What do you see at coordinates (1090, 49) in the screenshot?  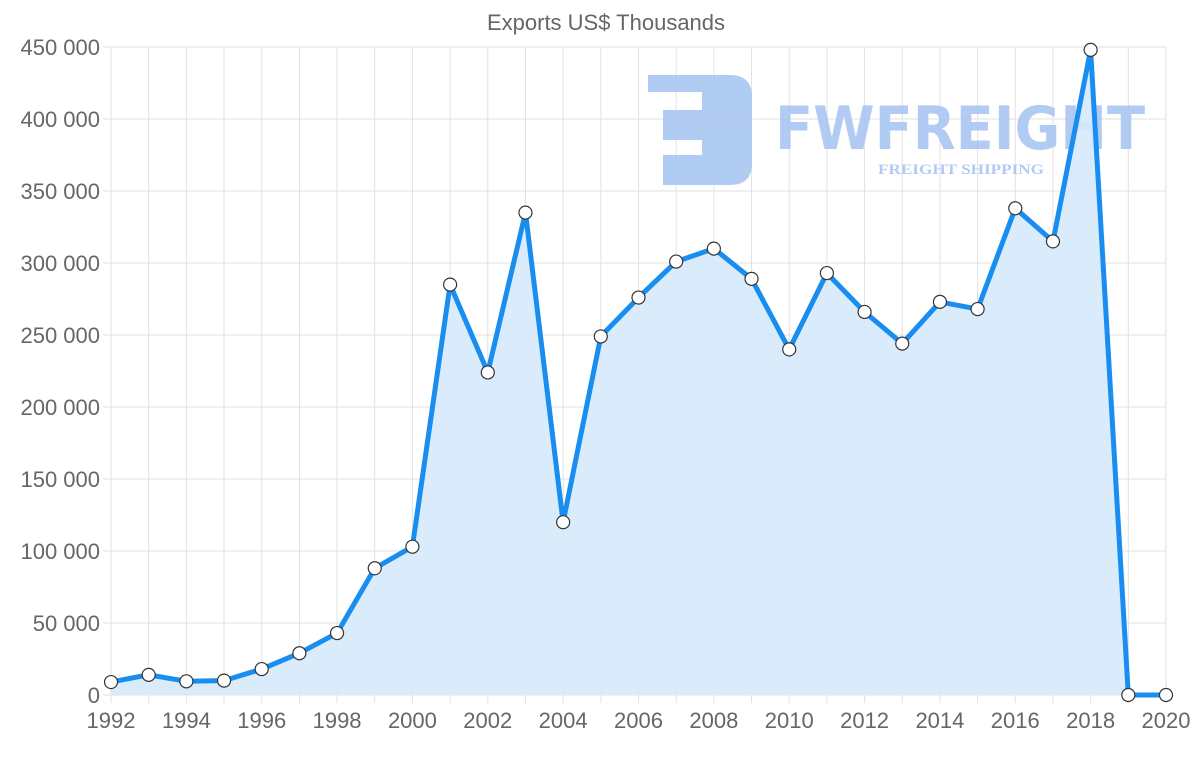 I see `data-point-2018` at bounding box center [1090, 49].